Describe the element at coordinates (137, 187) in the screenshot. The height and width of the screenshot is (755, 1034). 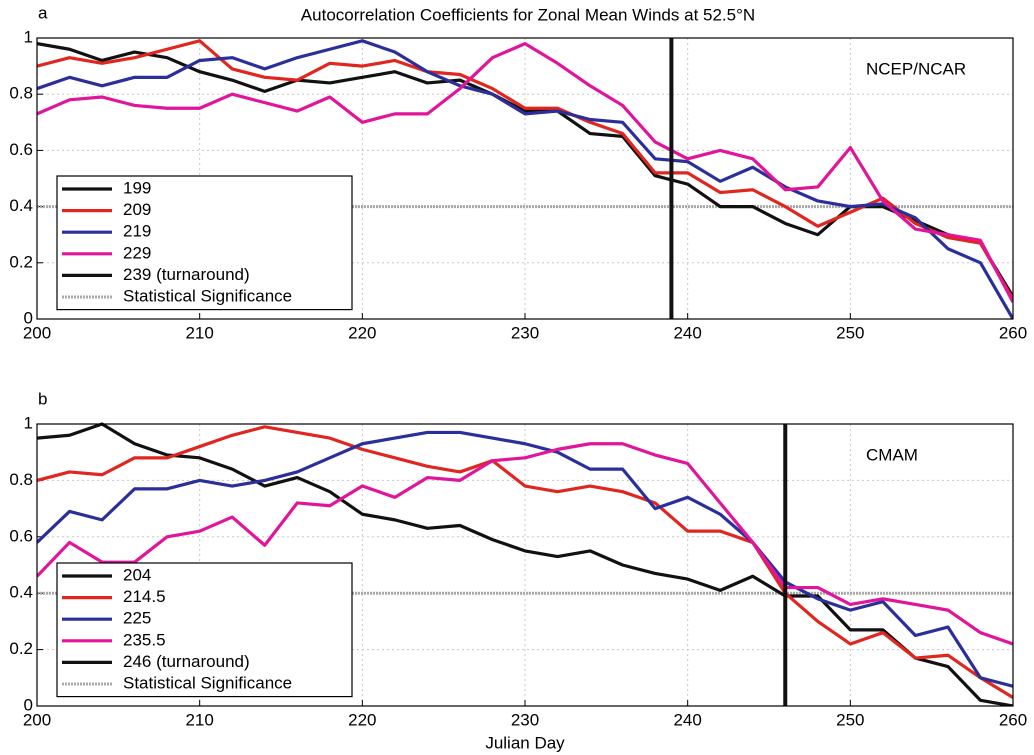
I see `legend-label: 199` at that location.